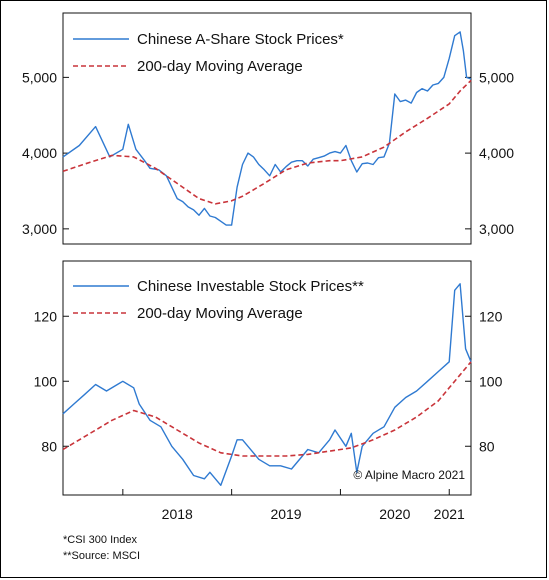 The image size is (549, 580). Describe the element at coordinates (46, 381) in the screenshot. I see `y-tick-label-left: 100` at that location.